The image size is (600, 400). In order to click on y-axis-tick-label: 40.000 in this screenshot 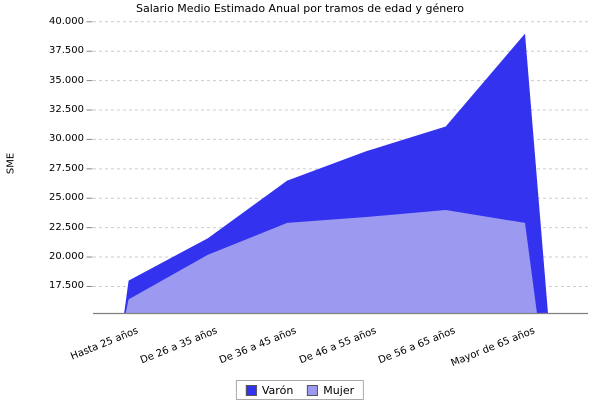, I will do `click(66, 21)`.